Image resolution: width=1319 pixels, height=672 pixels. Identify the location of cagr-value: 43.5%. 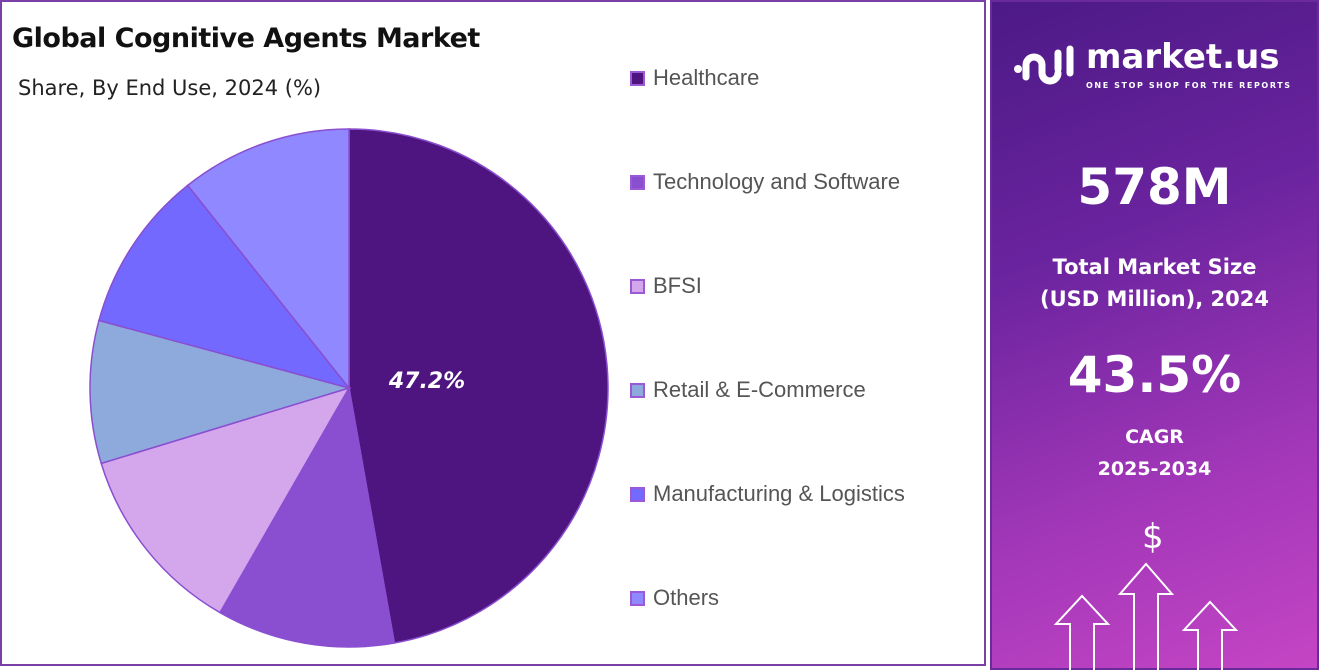
(1154, 375).